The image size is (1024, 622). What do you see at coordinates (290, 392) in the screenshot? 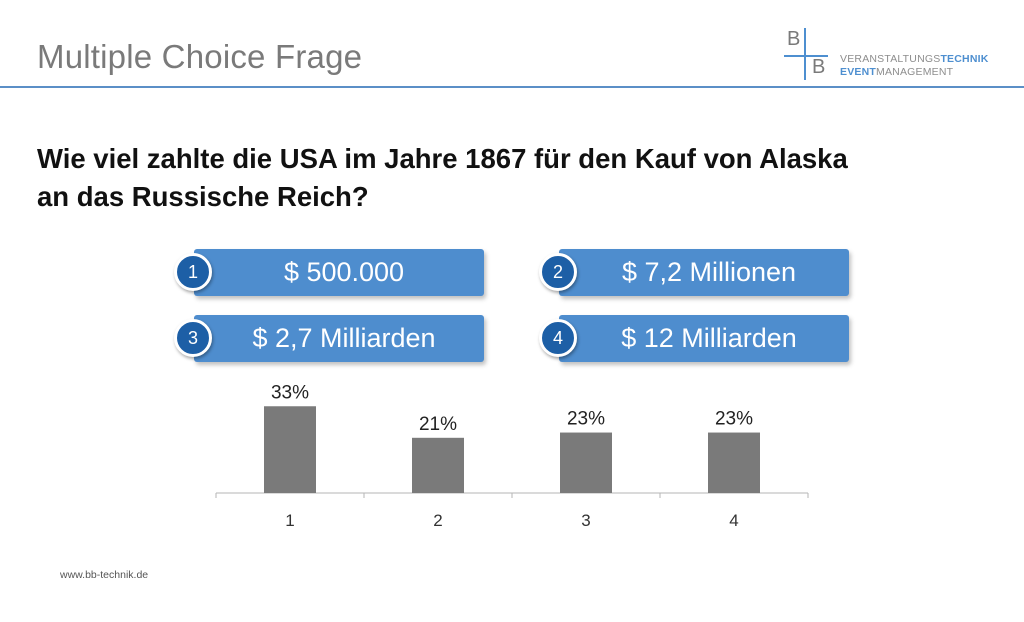
I see `data-label-1: 33%` at bounding box center [290, 392].